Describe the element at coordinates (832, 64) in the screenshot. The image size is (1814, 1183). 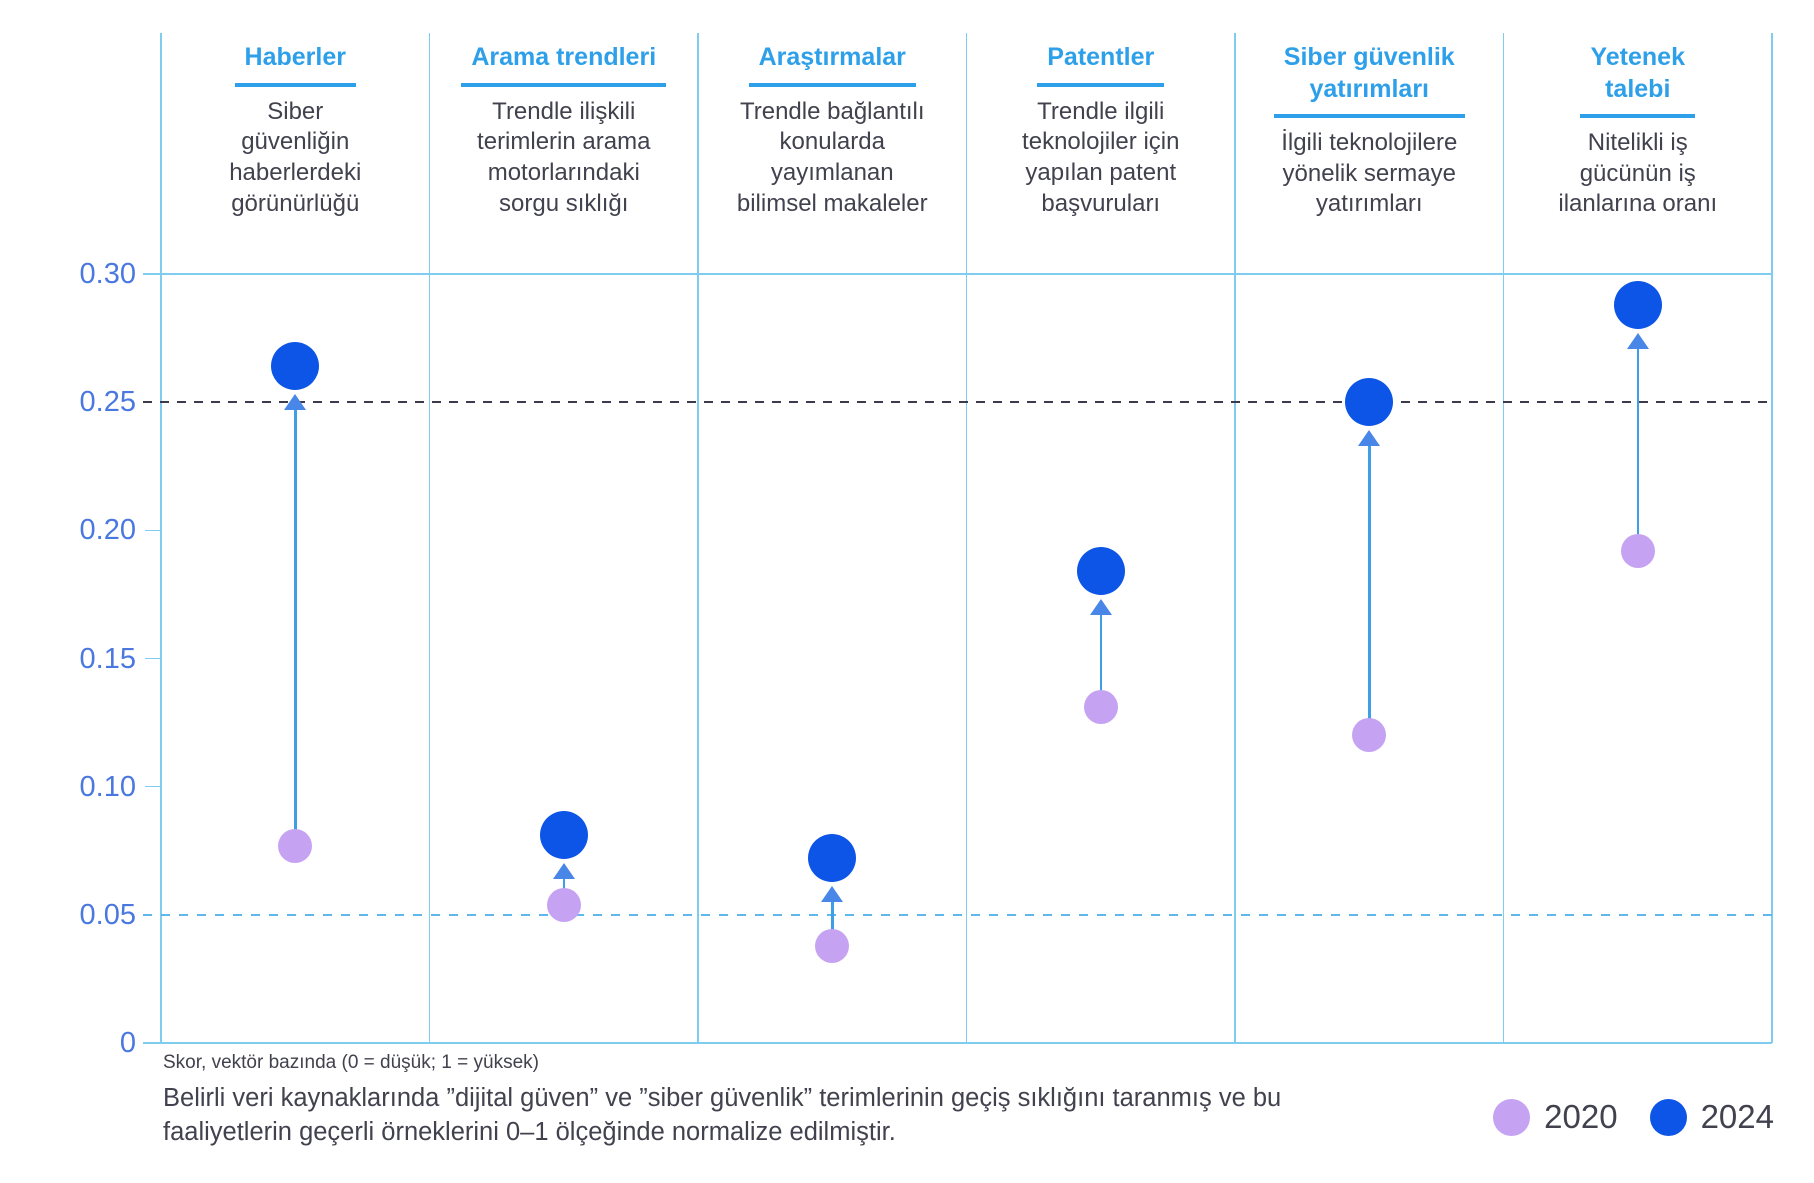
I see `column-title: Araştırmalar` at that location.